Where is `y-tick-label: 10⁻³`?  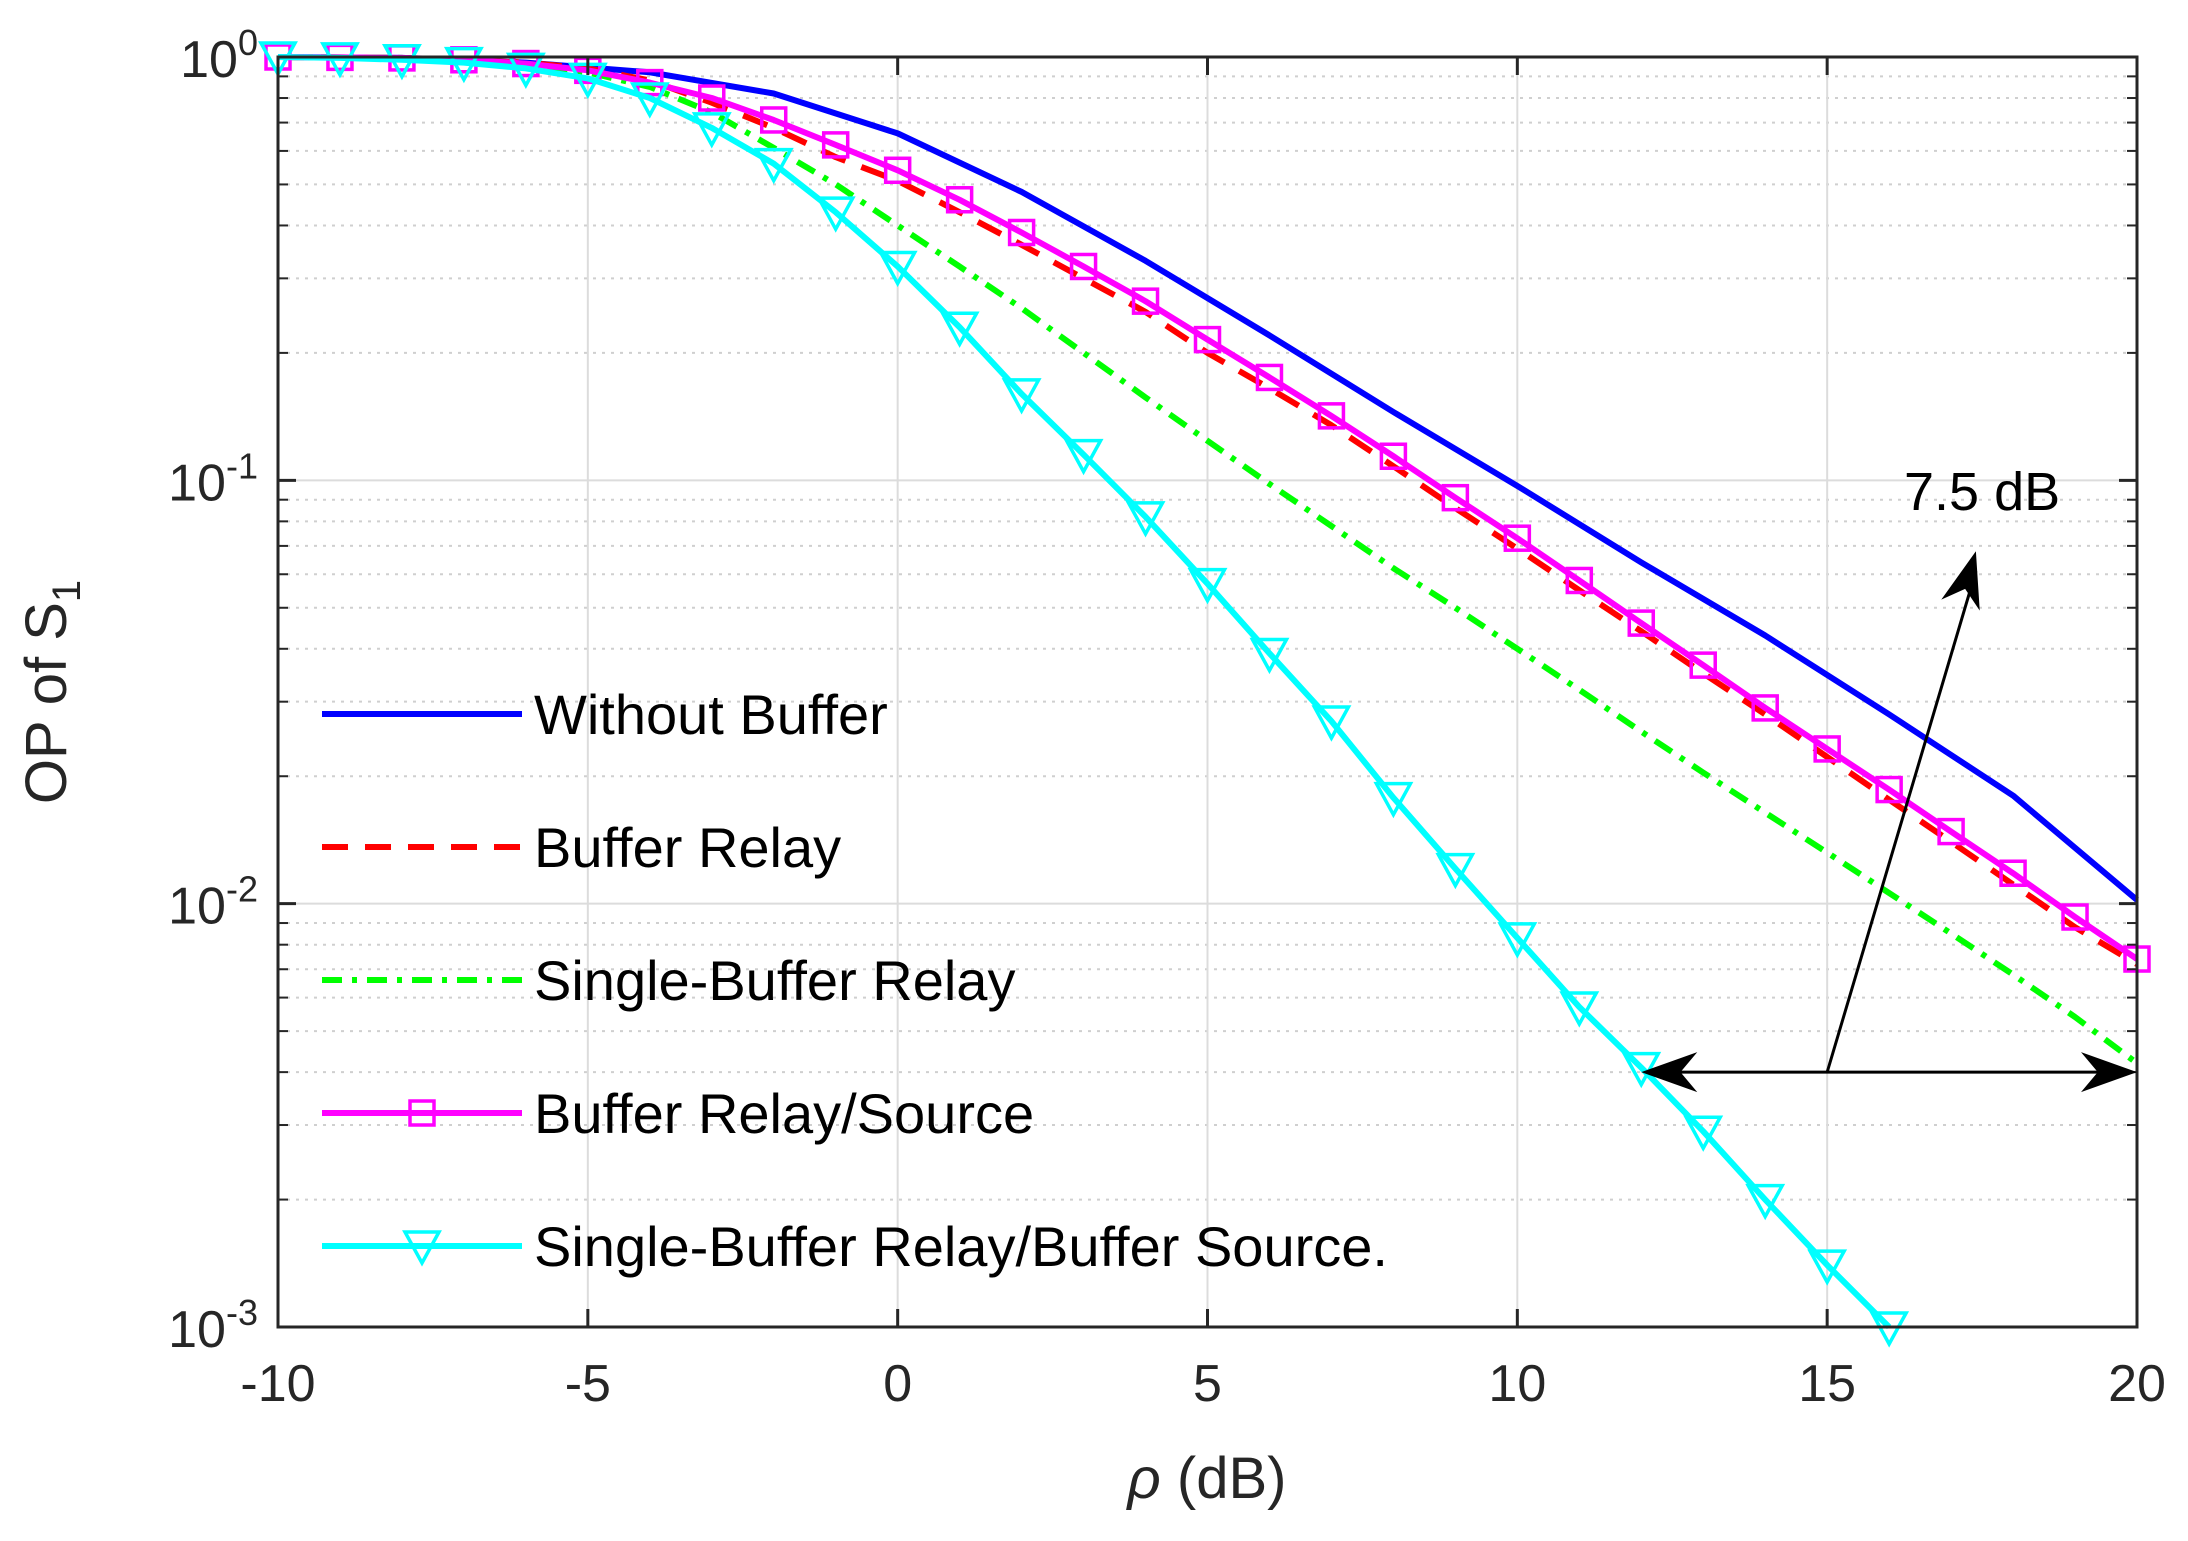 y-tick-label: 10⁻³ is located at coordinates (213, 1325).